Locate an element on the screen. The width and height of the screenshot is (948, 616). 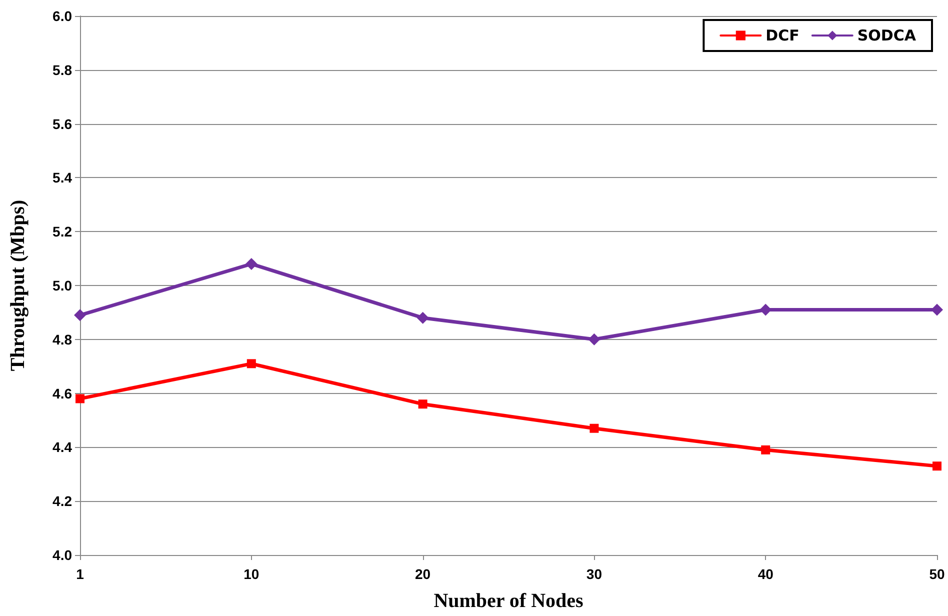
x-axis-title: Number of Nodes is located at coordinates (509, 601).